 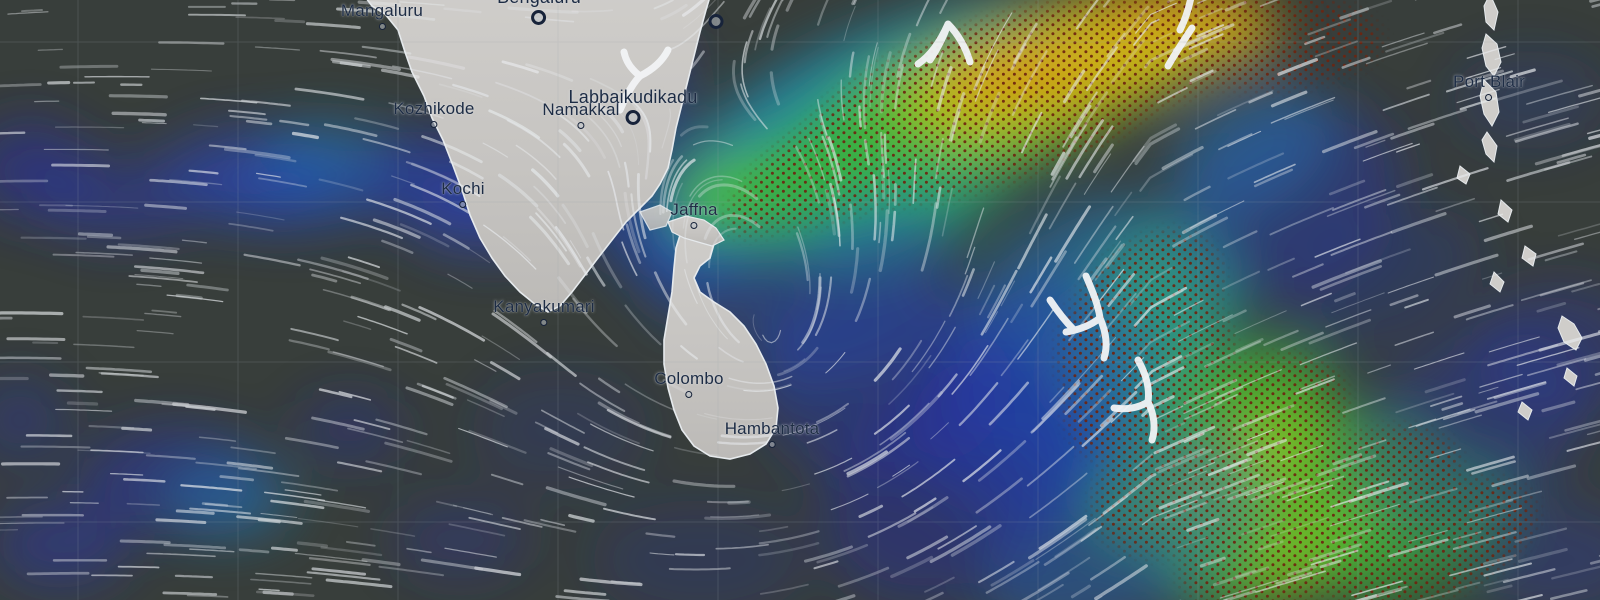 I want to click on andaman-nicobar-islands, so click(x=1519, y=210).